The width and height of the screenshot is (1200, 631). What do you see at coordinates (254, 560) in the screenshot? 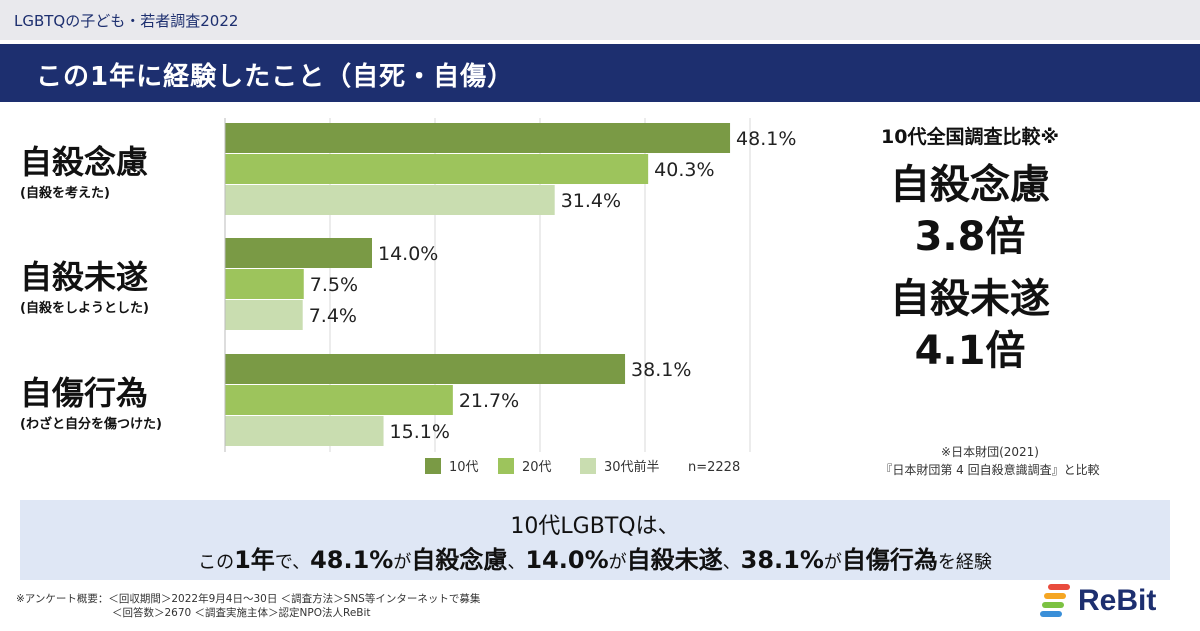
I see `summary-part: 1年` at bounding box center [254, 560].